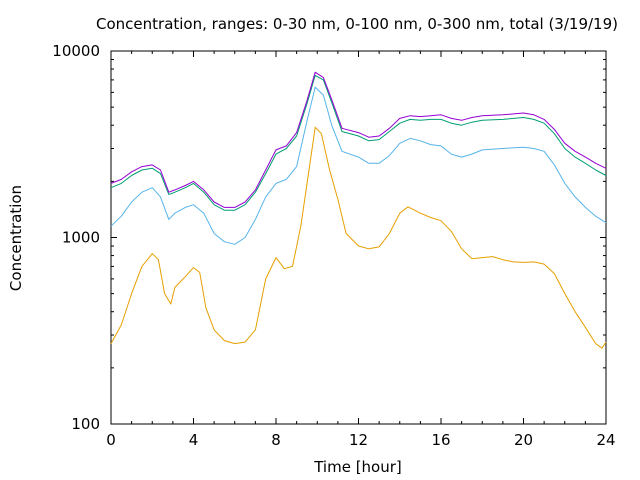  What do you see at coordinates (194, 440) in the screenshot?
I see `x-tick-label: 4` at bounding box center [194, 440].